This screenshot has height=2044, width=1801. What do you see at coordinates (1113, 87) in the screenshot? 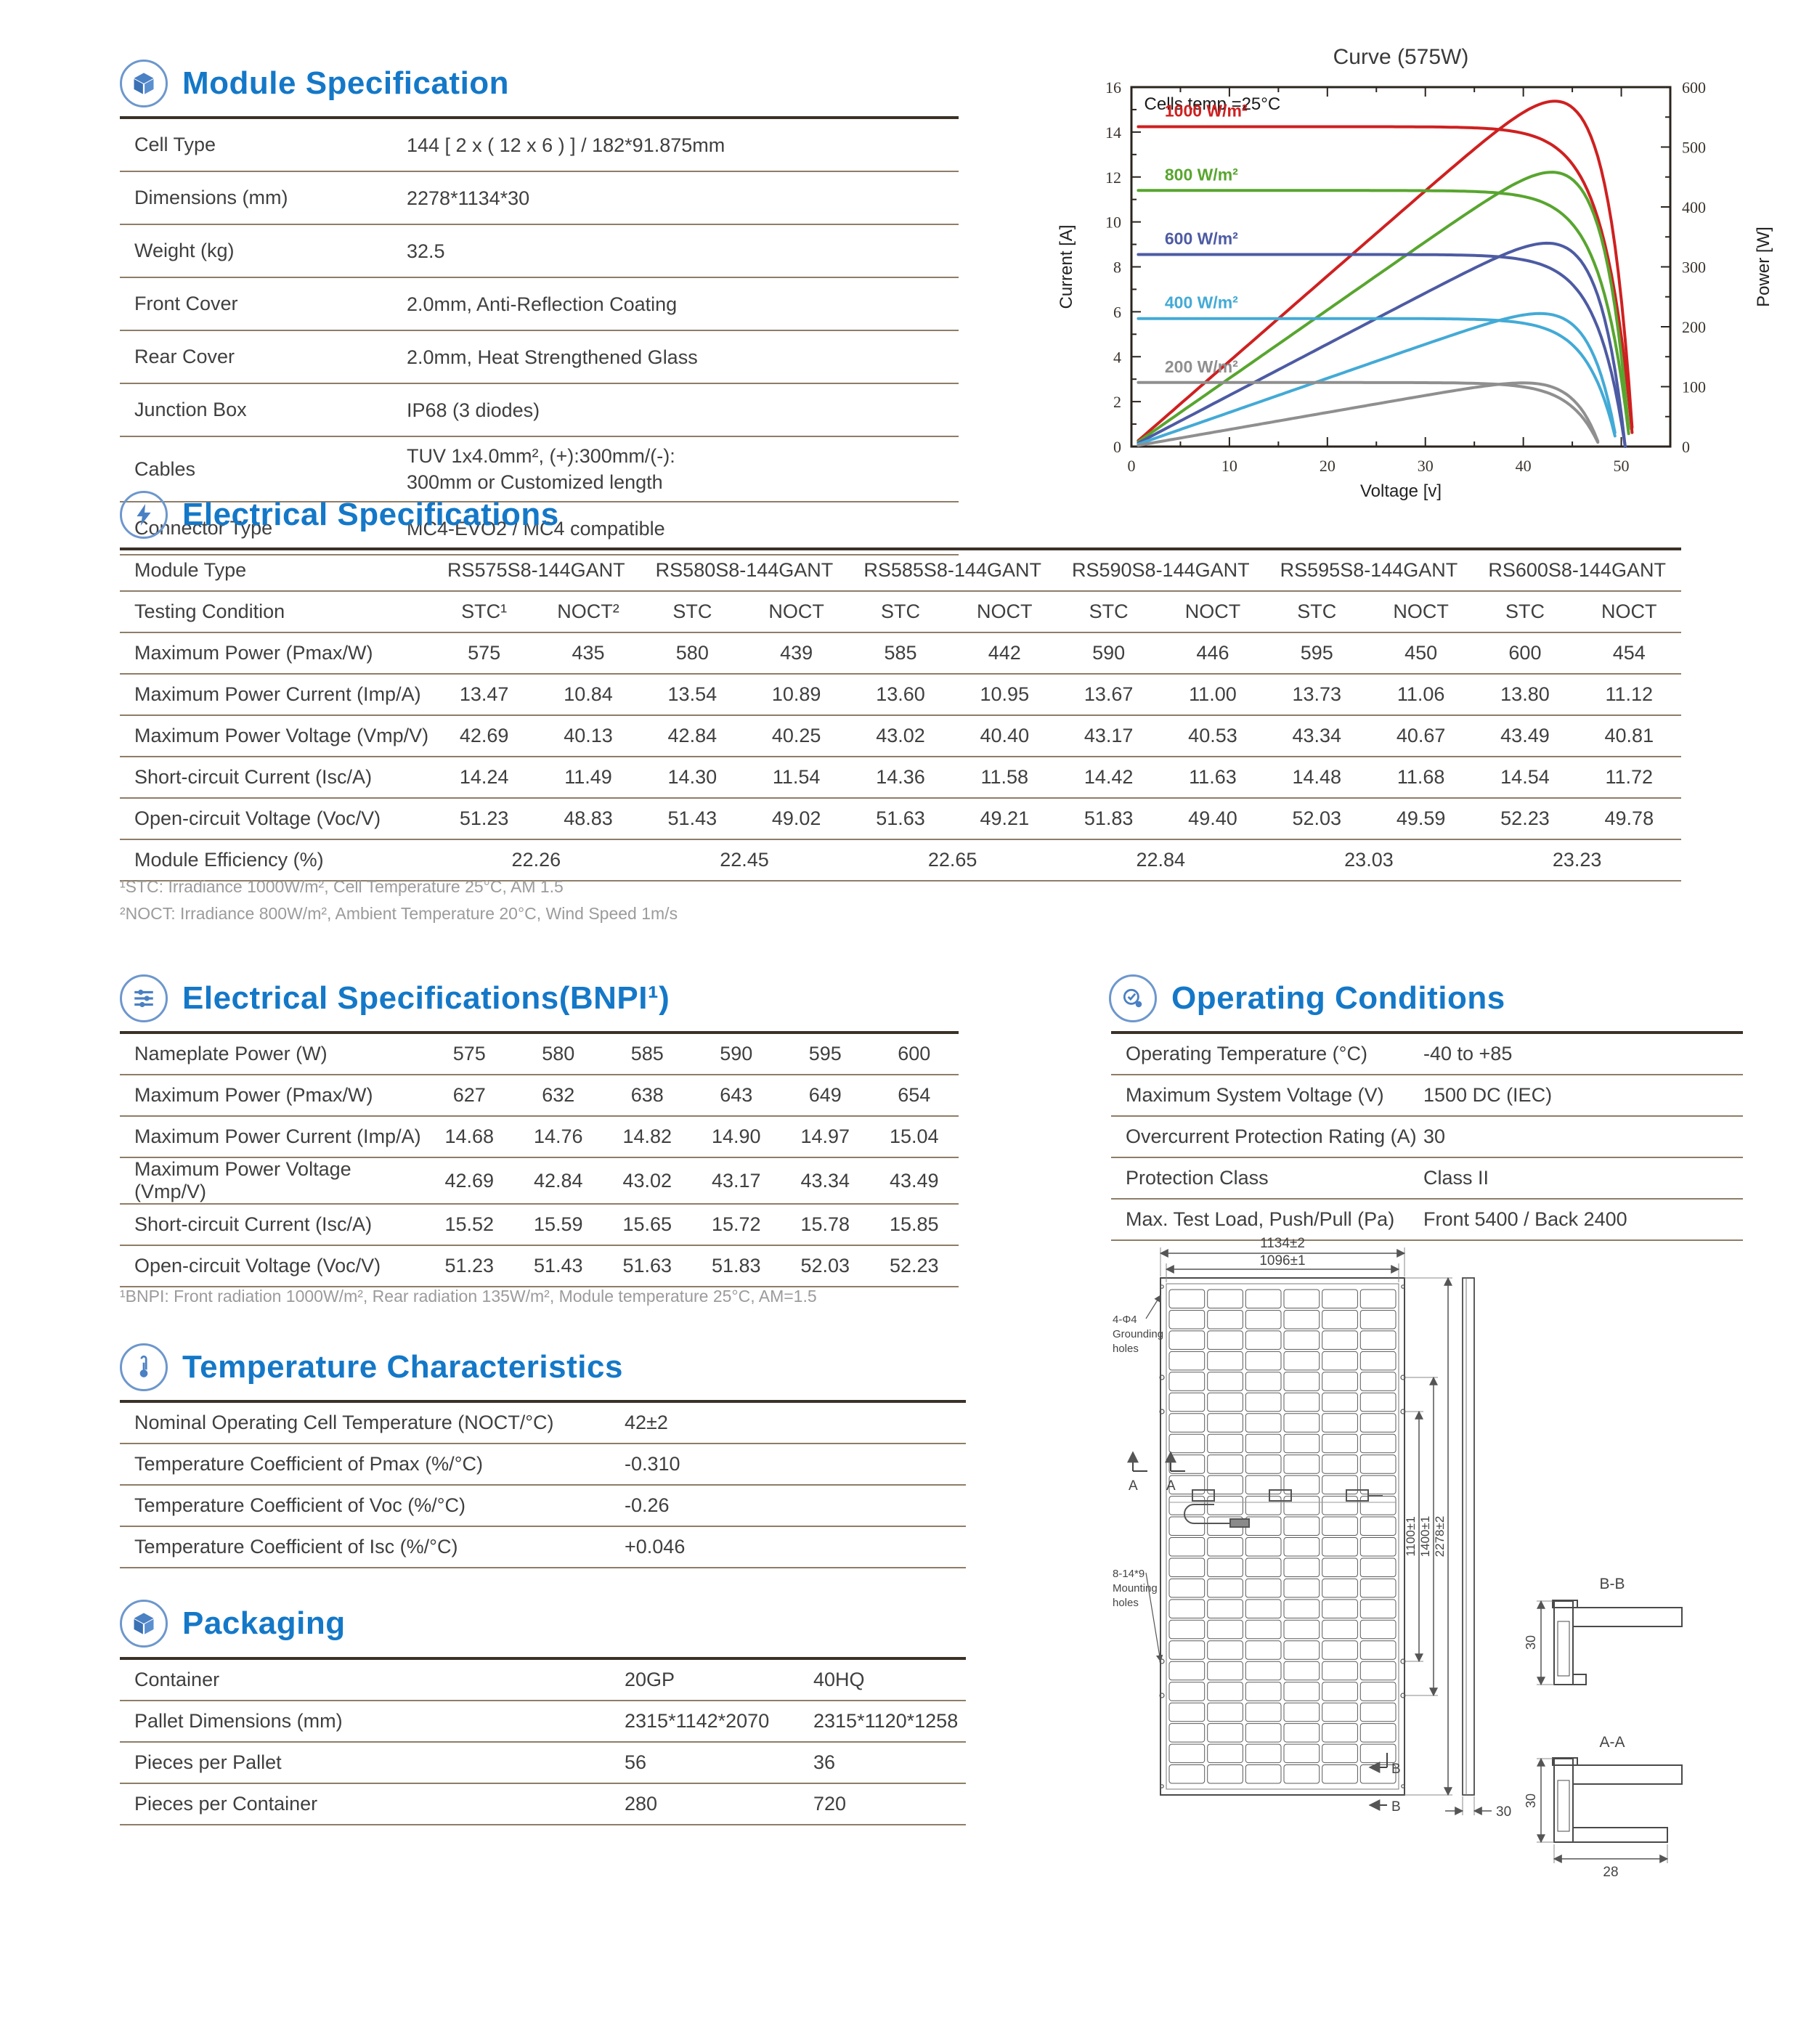
I see `y-tick-label-left: 16` at bounding box center [1113, 87].